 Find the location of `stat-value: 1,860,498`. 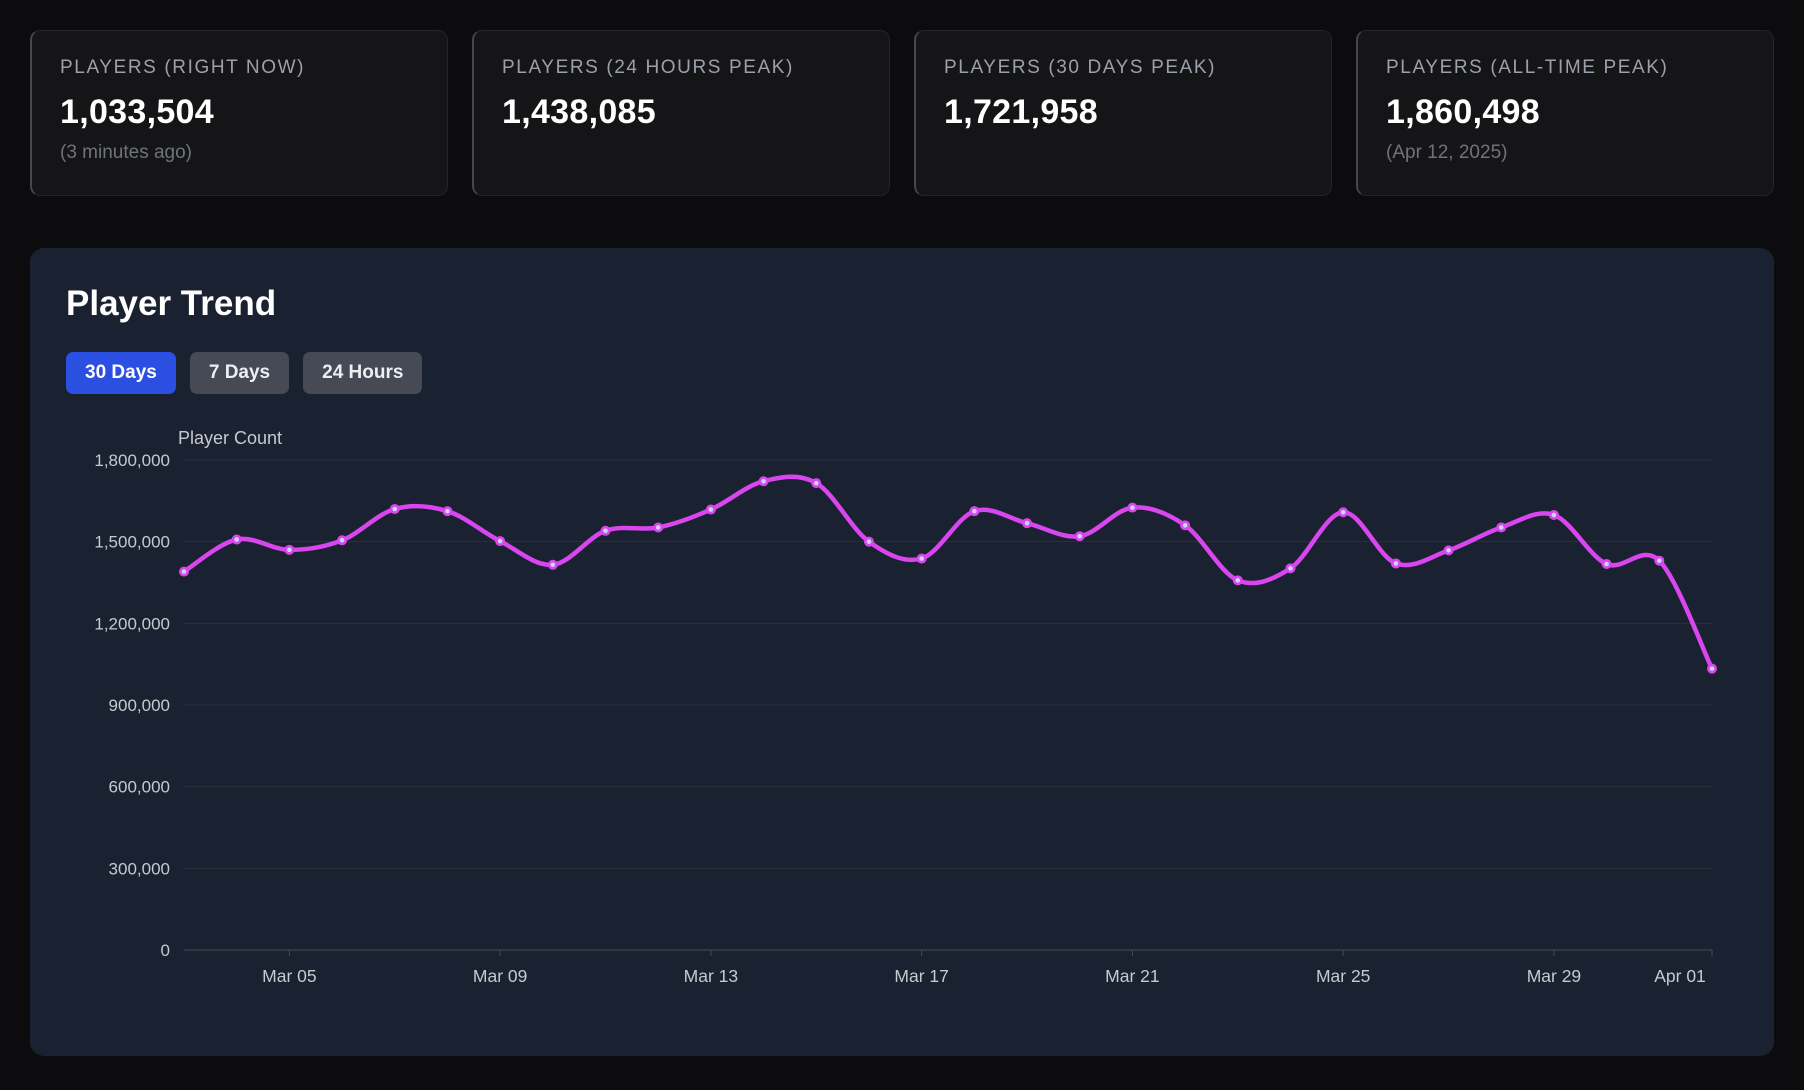

stat-value: 1,860,498 is located at coordinates (1463, 112).